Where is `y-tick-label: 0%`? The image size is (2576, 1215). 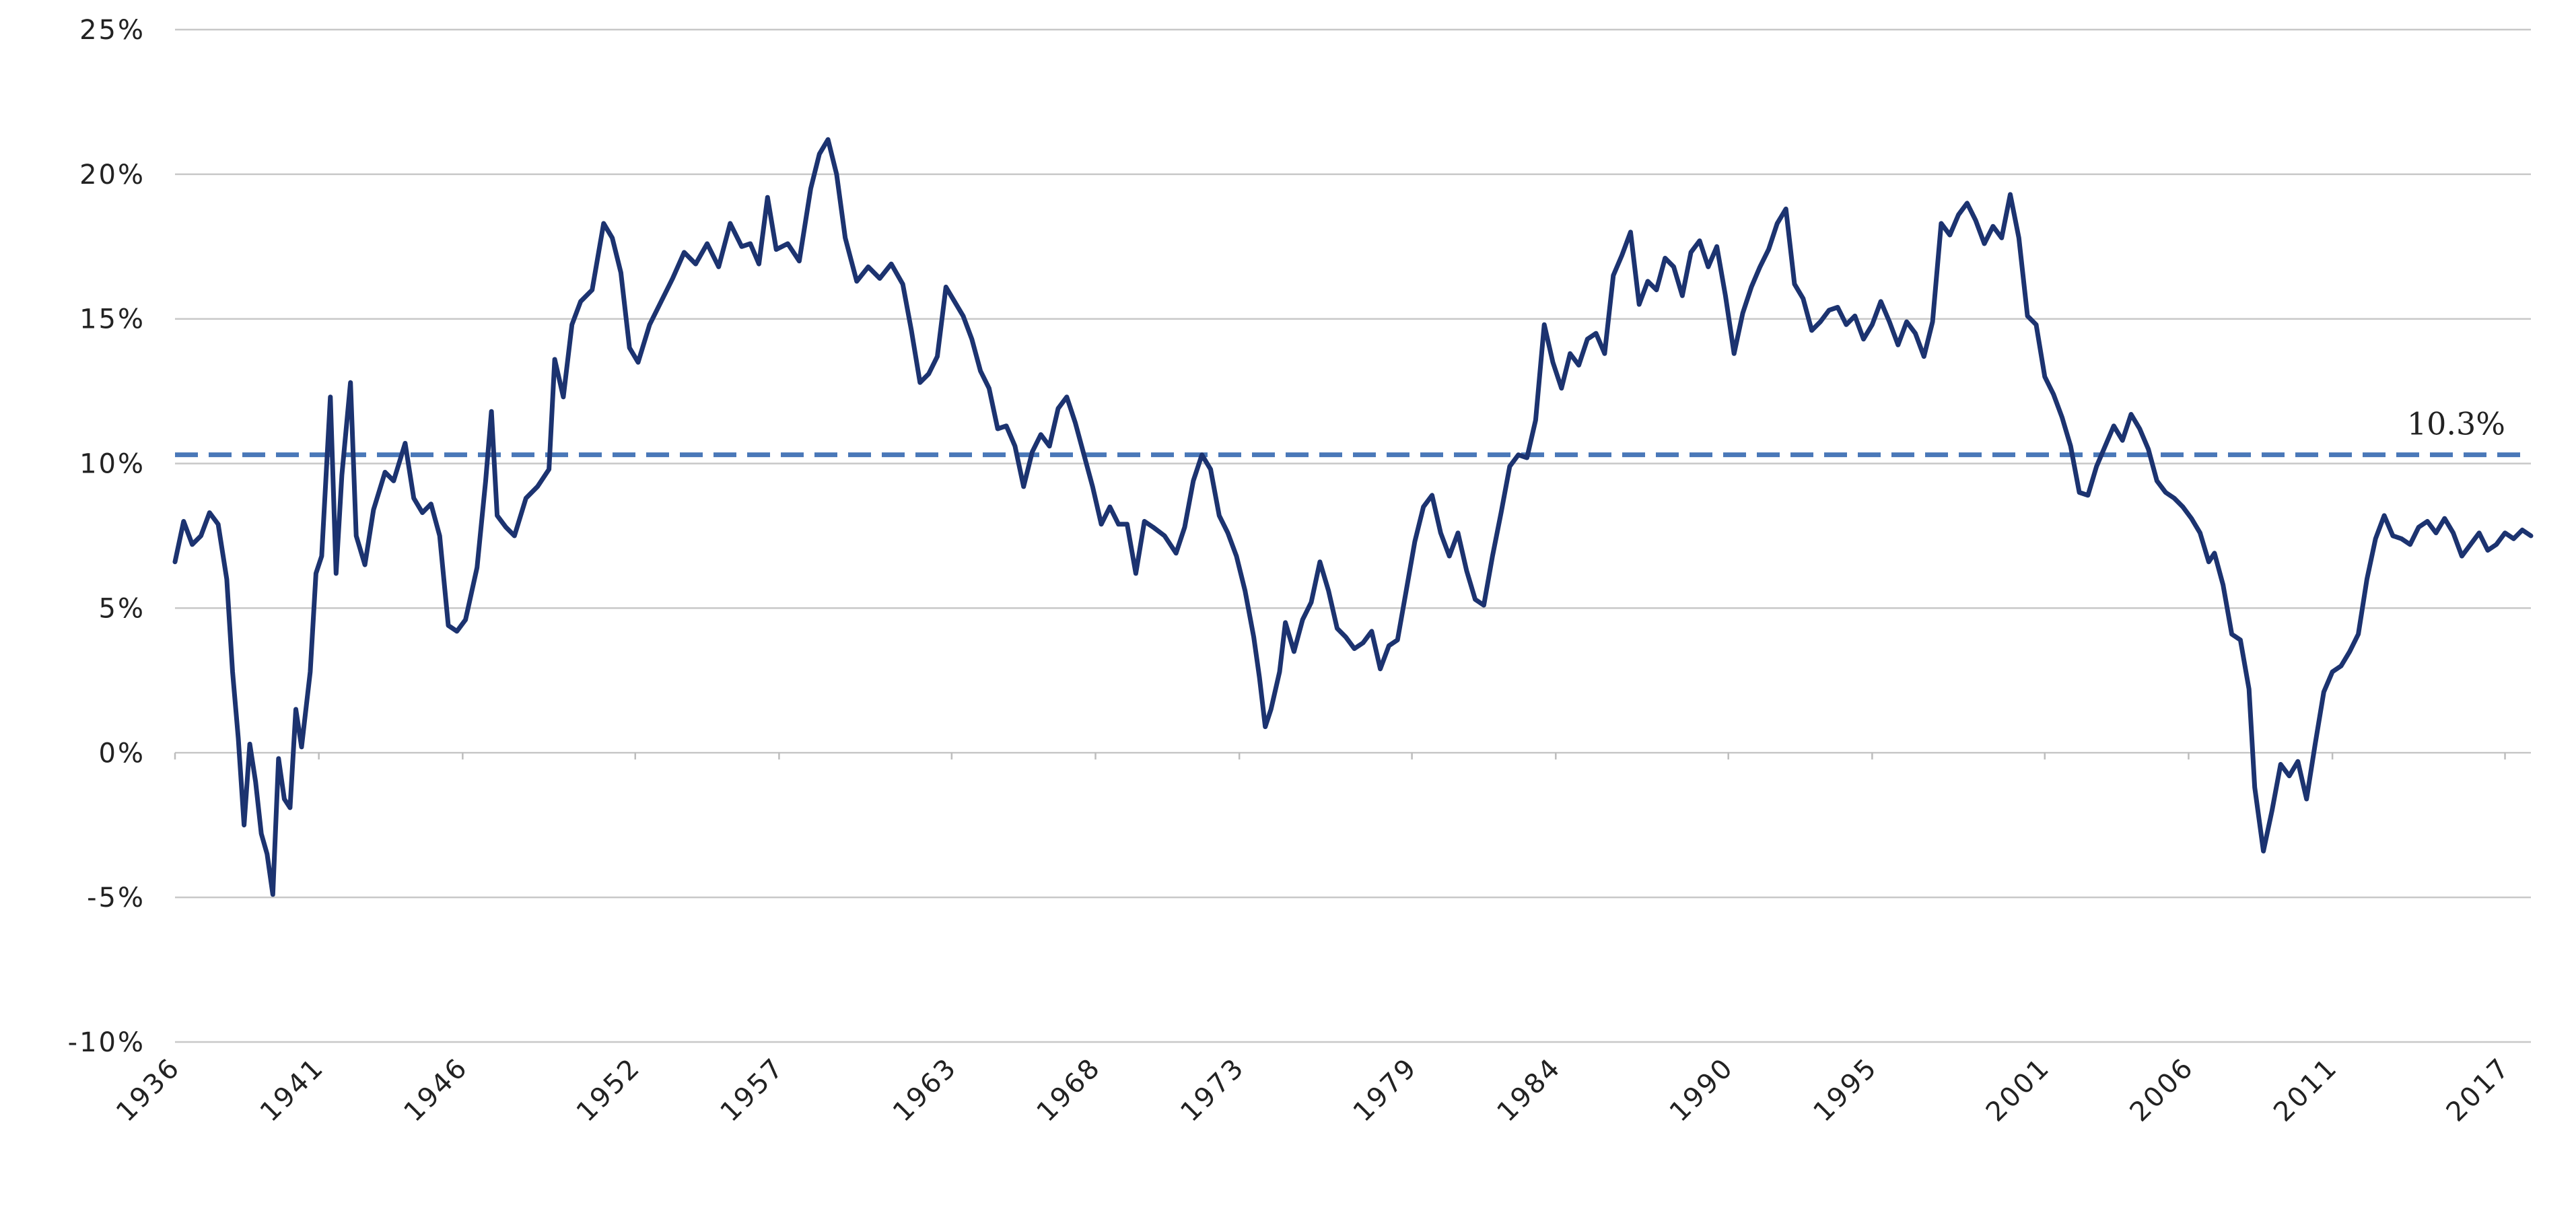 y-tick-label: 0% is located at coordinates (122, 754).